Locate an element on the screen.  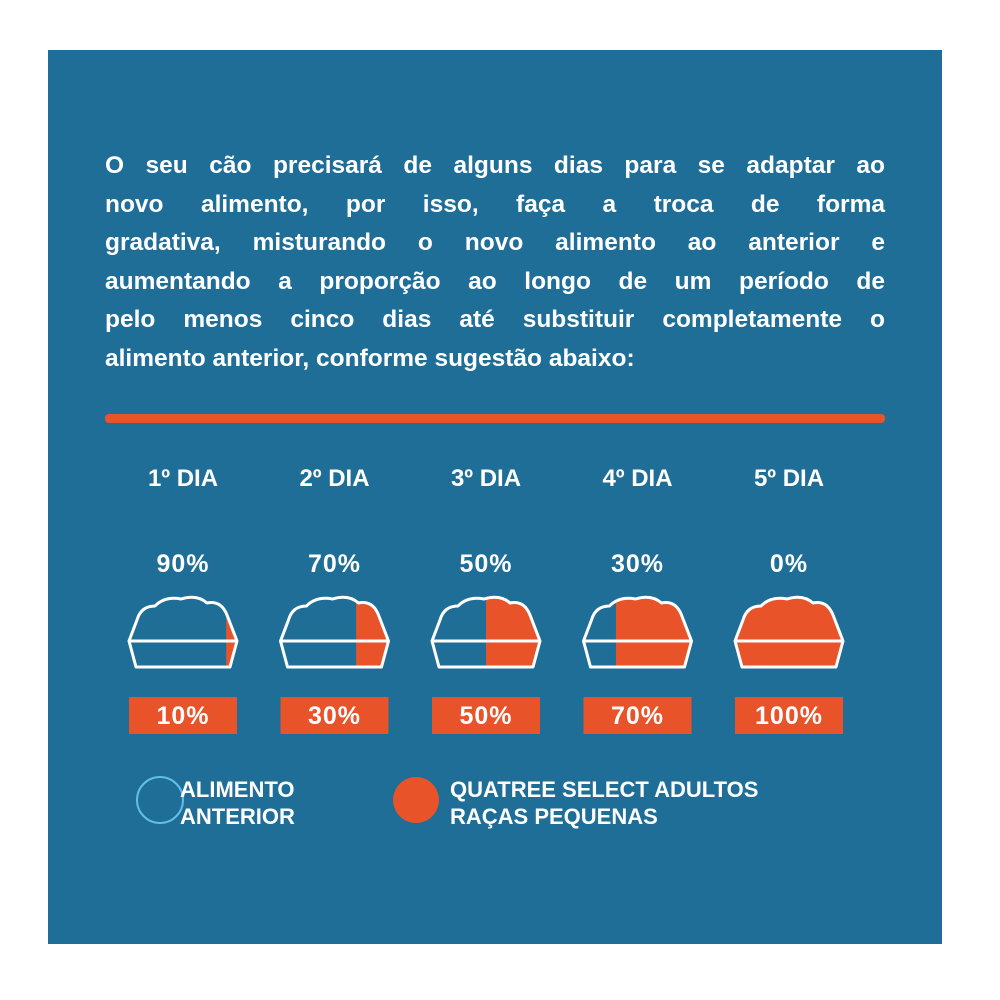
old-percent: 70% is located at coordinates (334, 564).